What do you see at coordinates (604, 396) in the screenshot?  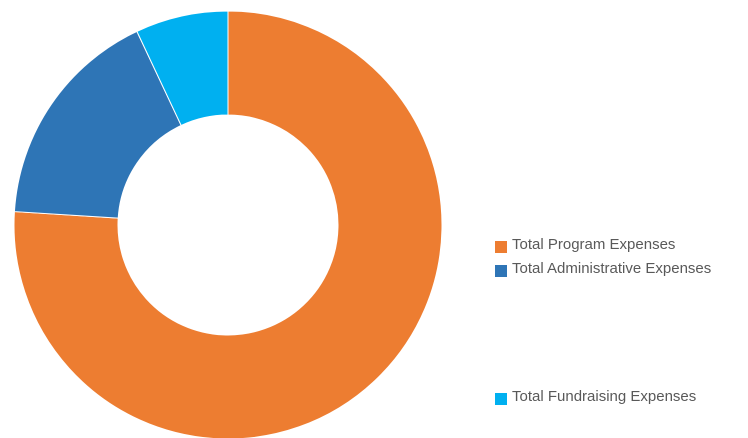 I see `legend-label: Total Fundraising Expenses` at bounding box center [604, 396].